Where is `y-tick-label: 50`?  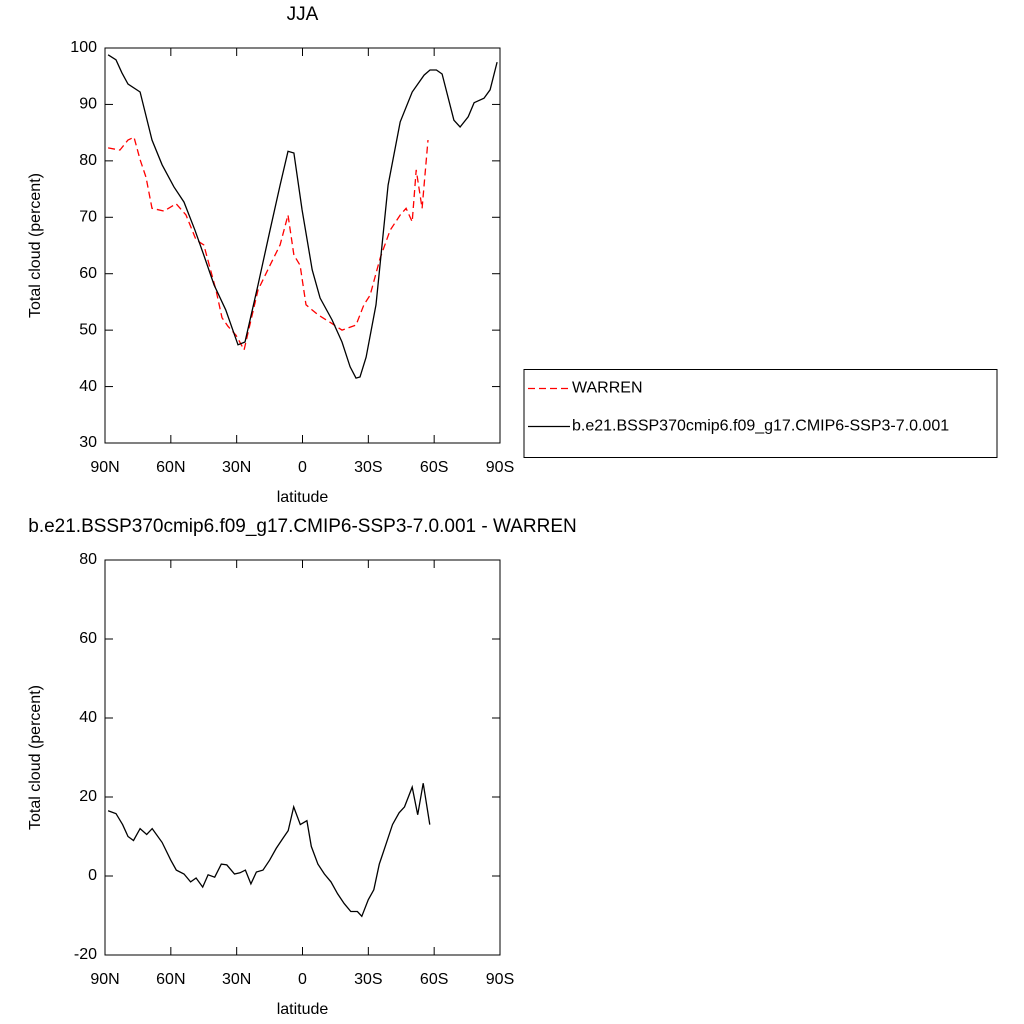 y-tick-label: 50 is located at coordinates (88, 329).